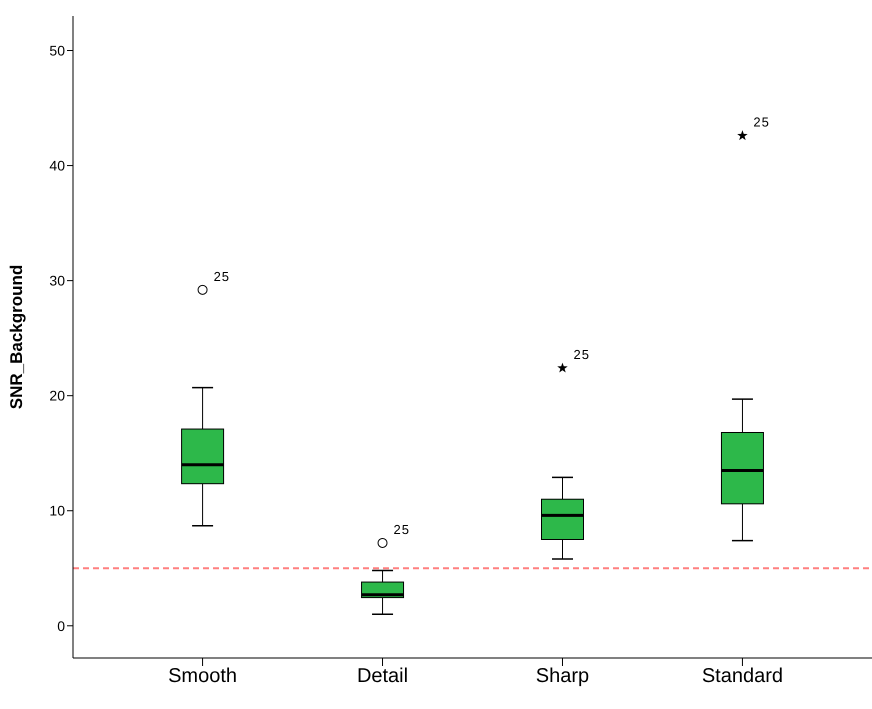 This screenshot has height=709, width=872. Describe the element at coordinates (563, 676) in the screenshot. I see `x-tick-label: Sharp` at that location.